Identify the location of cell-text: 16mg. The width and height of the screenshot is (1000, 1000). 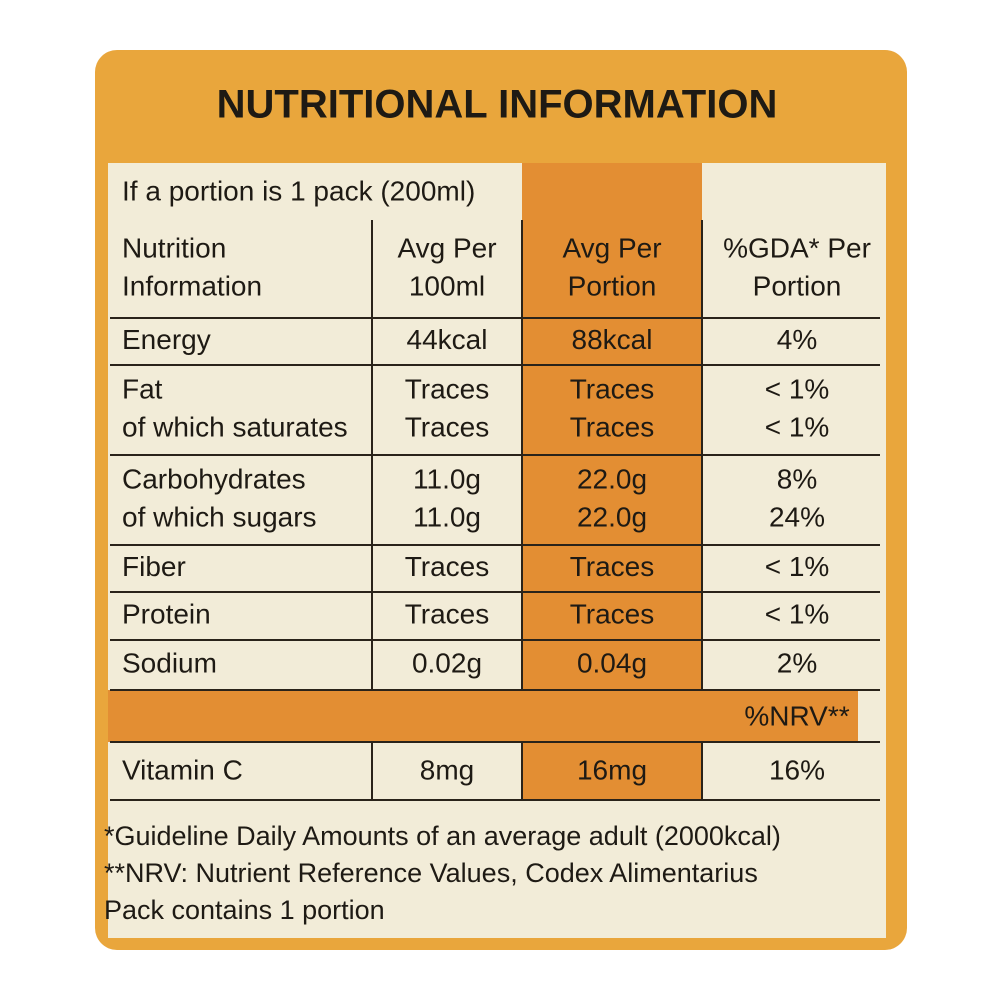
(612, 769).